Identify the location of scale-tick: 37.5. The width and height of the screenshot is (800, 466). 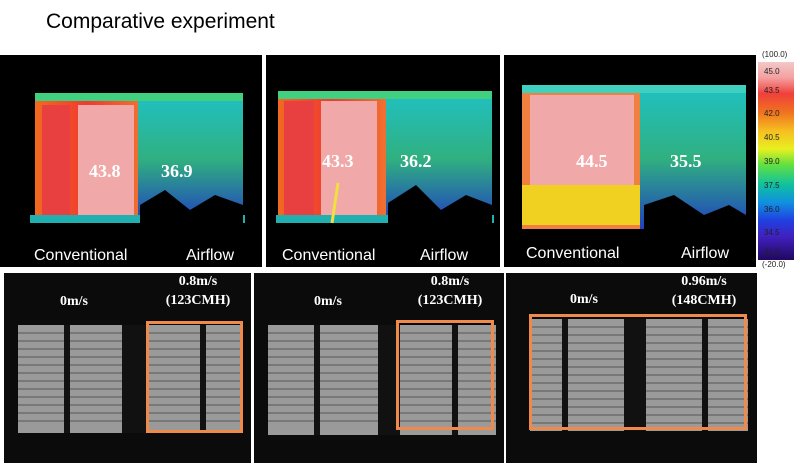
(772, 185).